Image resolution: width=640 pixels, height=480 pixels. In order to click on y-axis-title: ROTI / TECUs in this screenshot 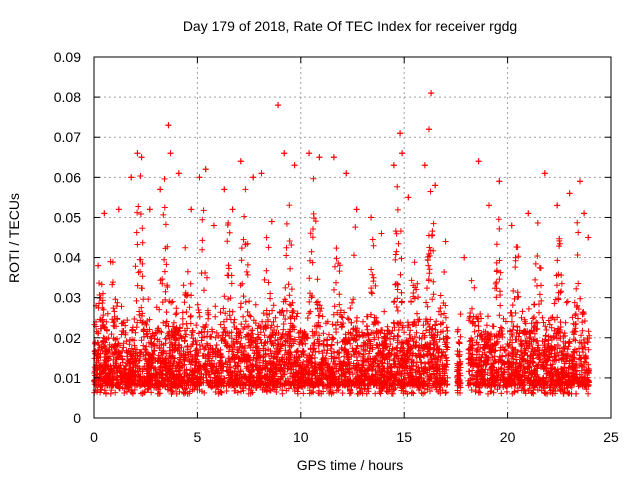, I will do `click(14, 238)`.